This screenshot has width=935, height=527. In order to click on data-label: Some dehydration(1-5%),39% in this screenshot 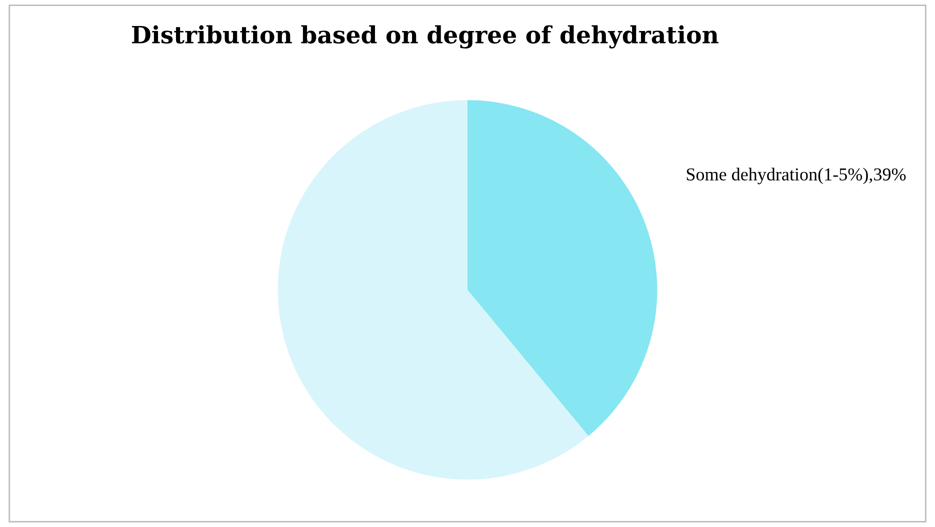, I will do `click(796, 176)`.